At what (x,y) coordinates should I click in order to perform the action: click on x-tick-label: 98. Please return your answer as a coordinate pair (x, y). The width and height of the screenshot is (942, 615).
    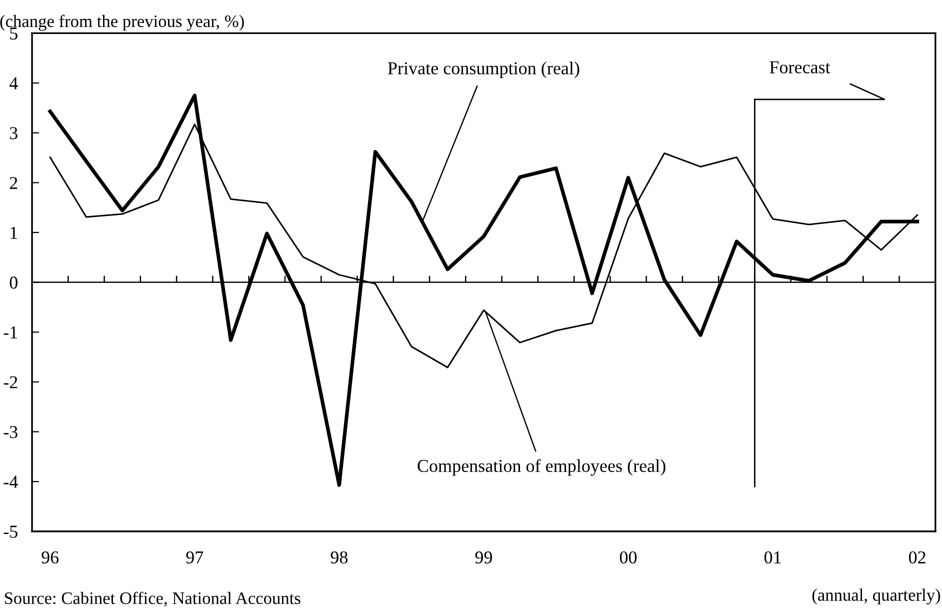
    Looking at the image, I should click on (339, 557).